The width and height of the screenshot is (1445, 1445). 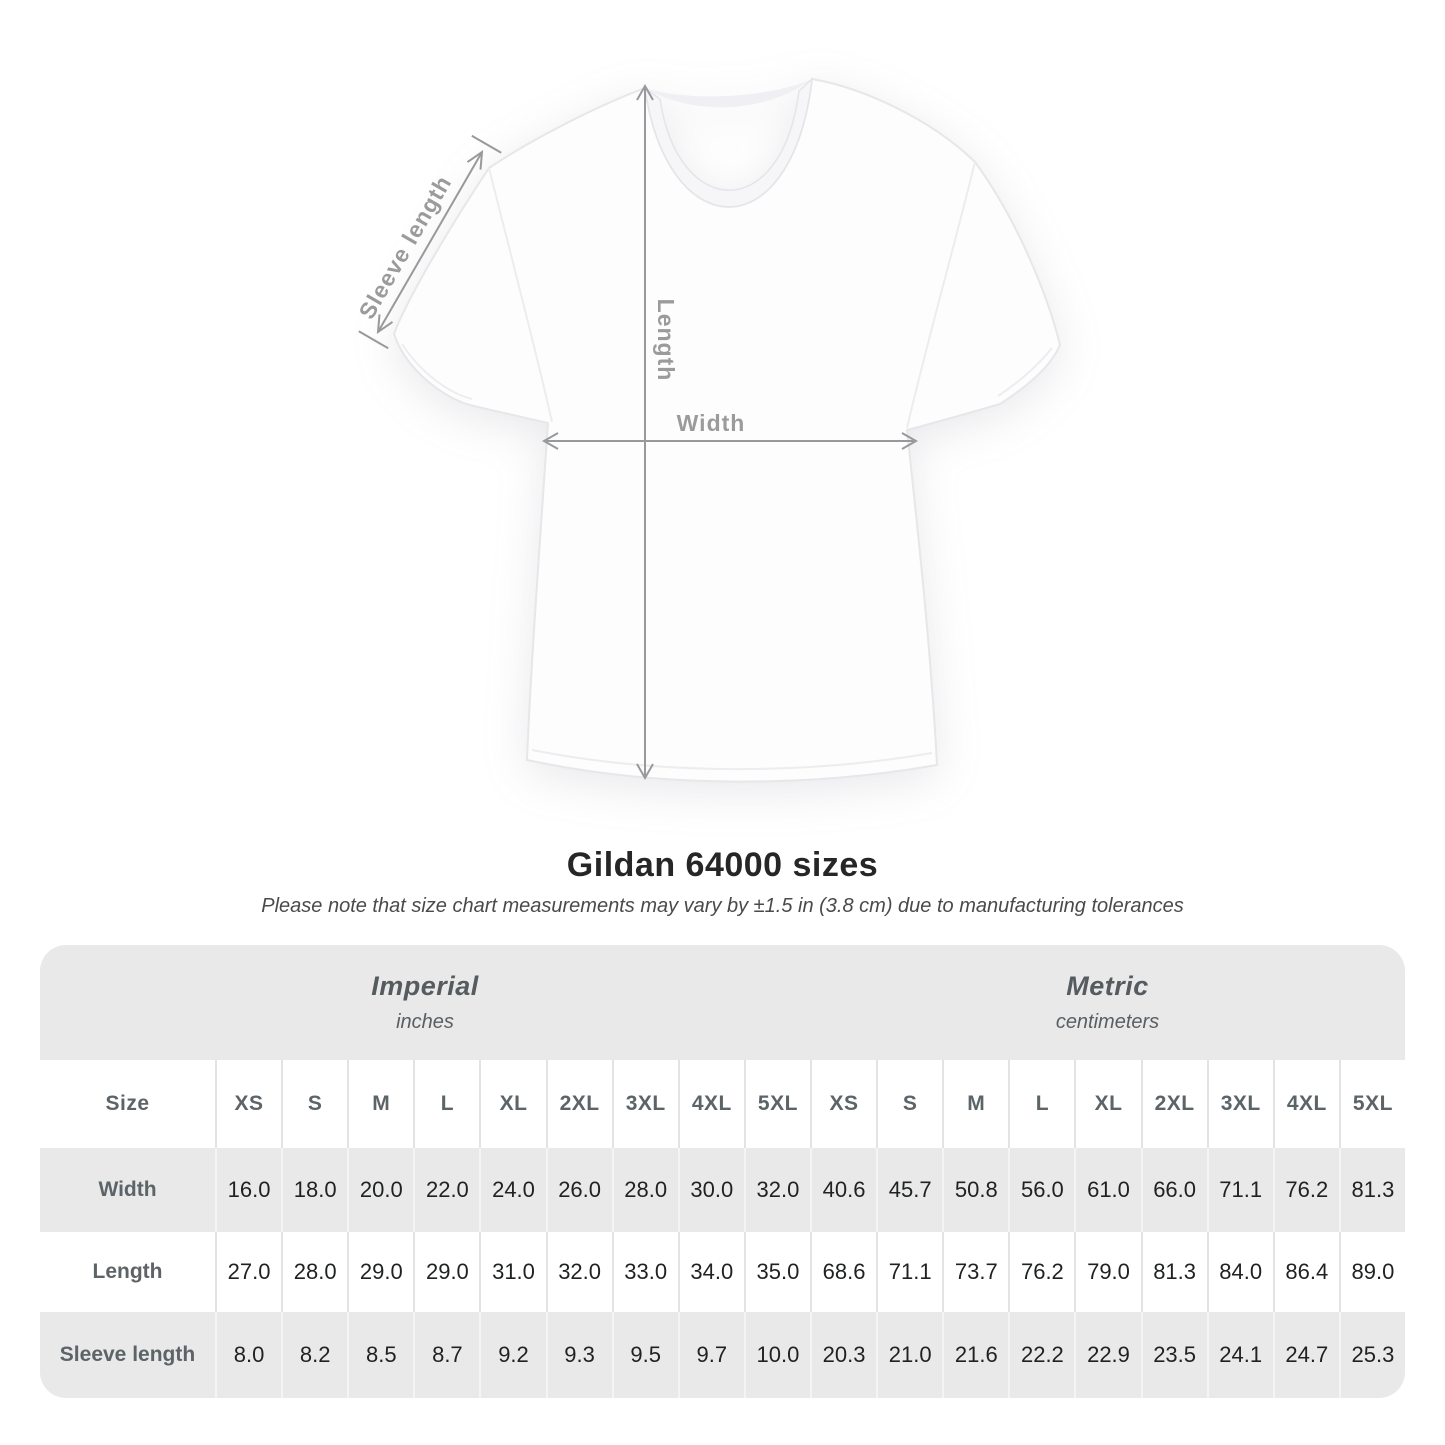 What do you see at coordinates (843, 1355) in the screenshot?
I see `value-cell: 20.3` at bounding box center [843, 1355].